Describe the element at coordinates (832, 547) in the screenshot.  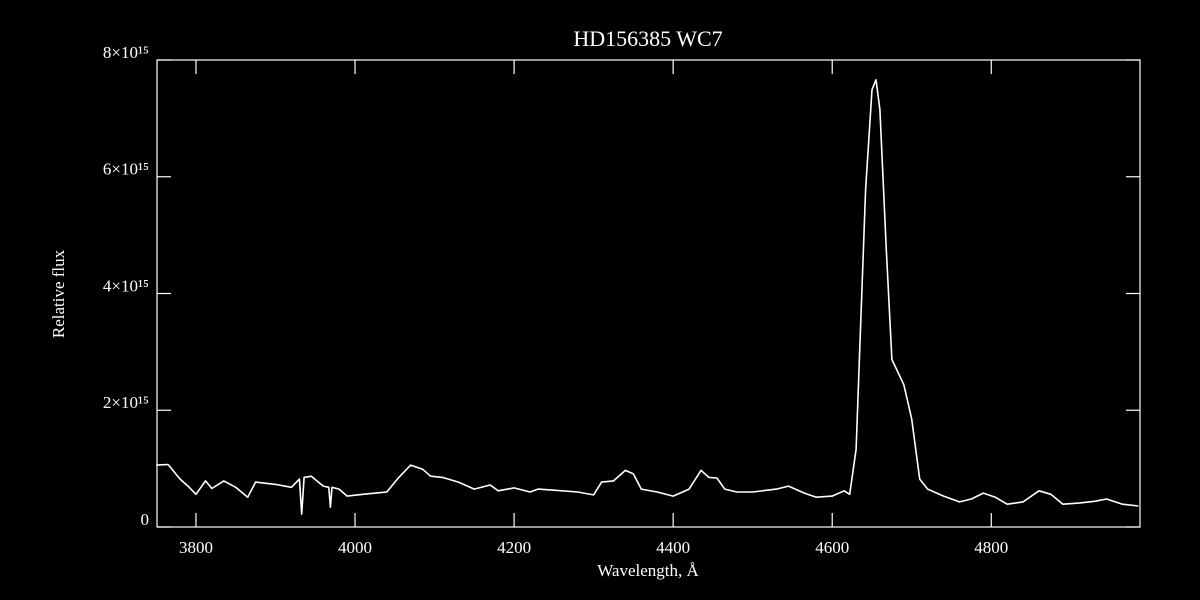
I see `x-tick-label: 4600` at that location.